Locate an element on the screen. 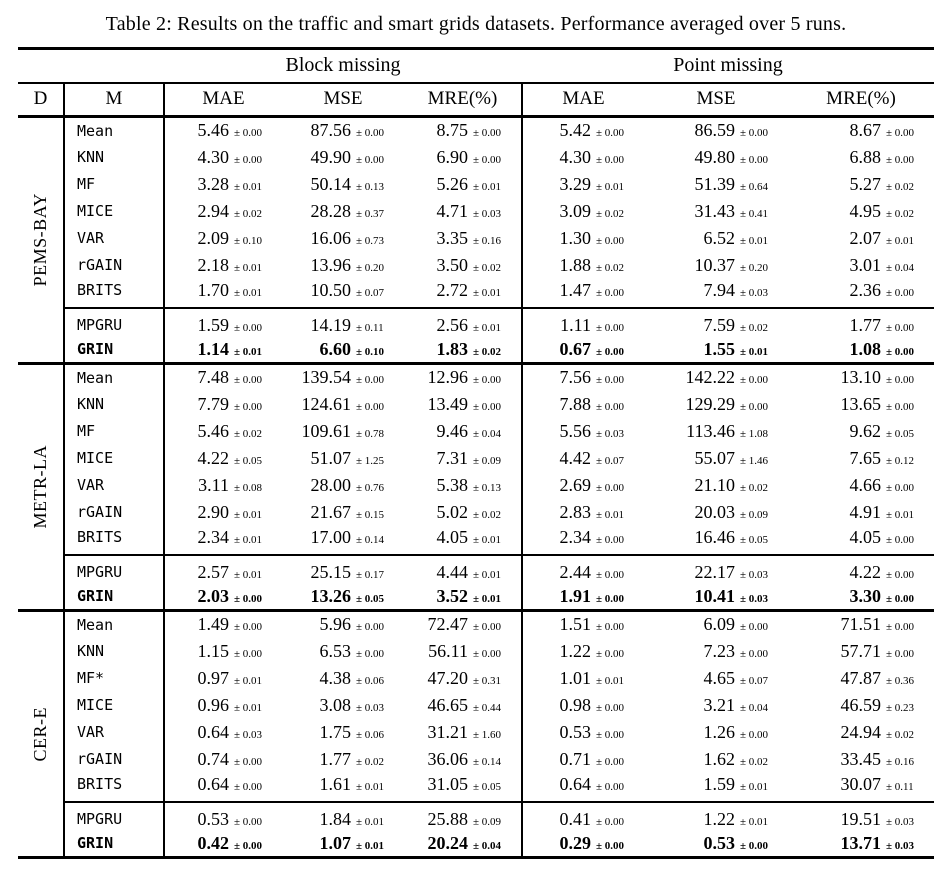  metric-std: ± 0.41 is located at coordinates (754, 213).